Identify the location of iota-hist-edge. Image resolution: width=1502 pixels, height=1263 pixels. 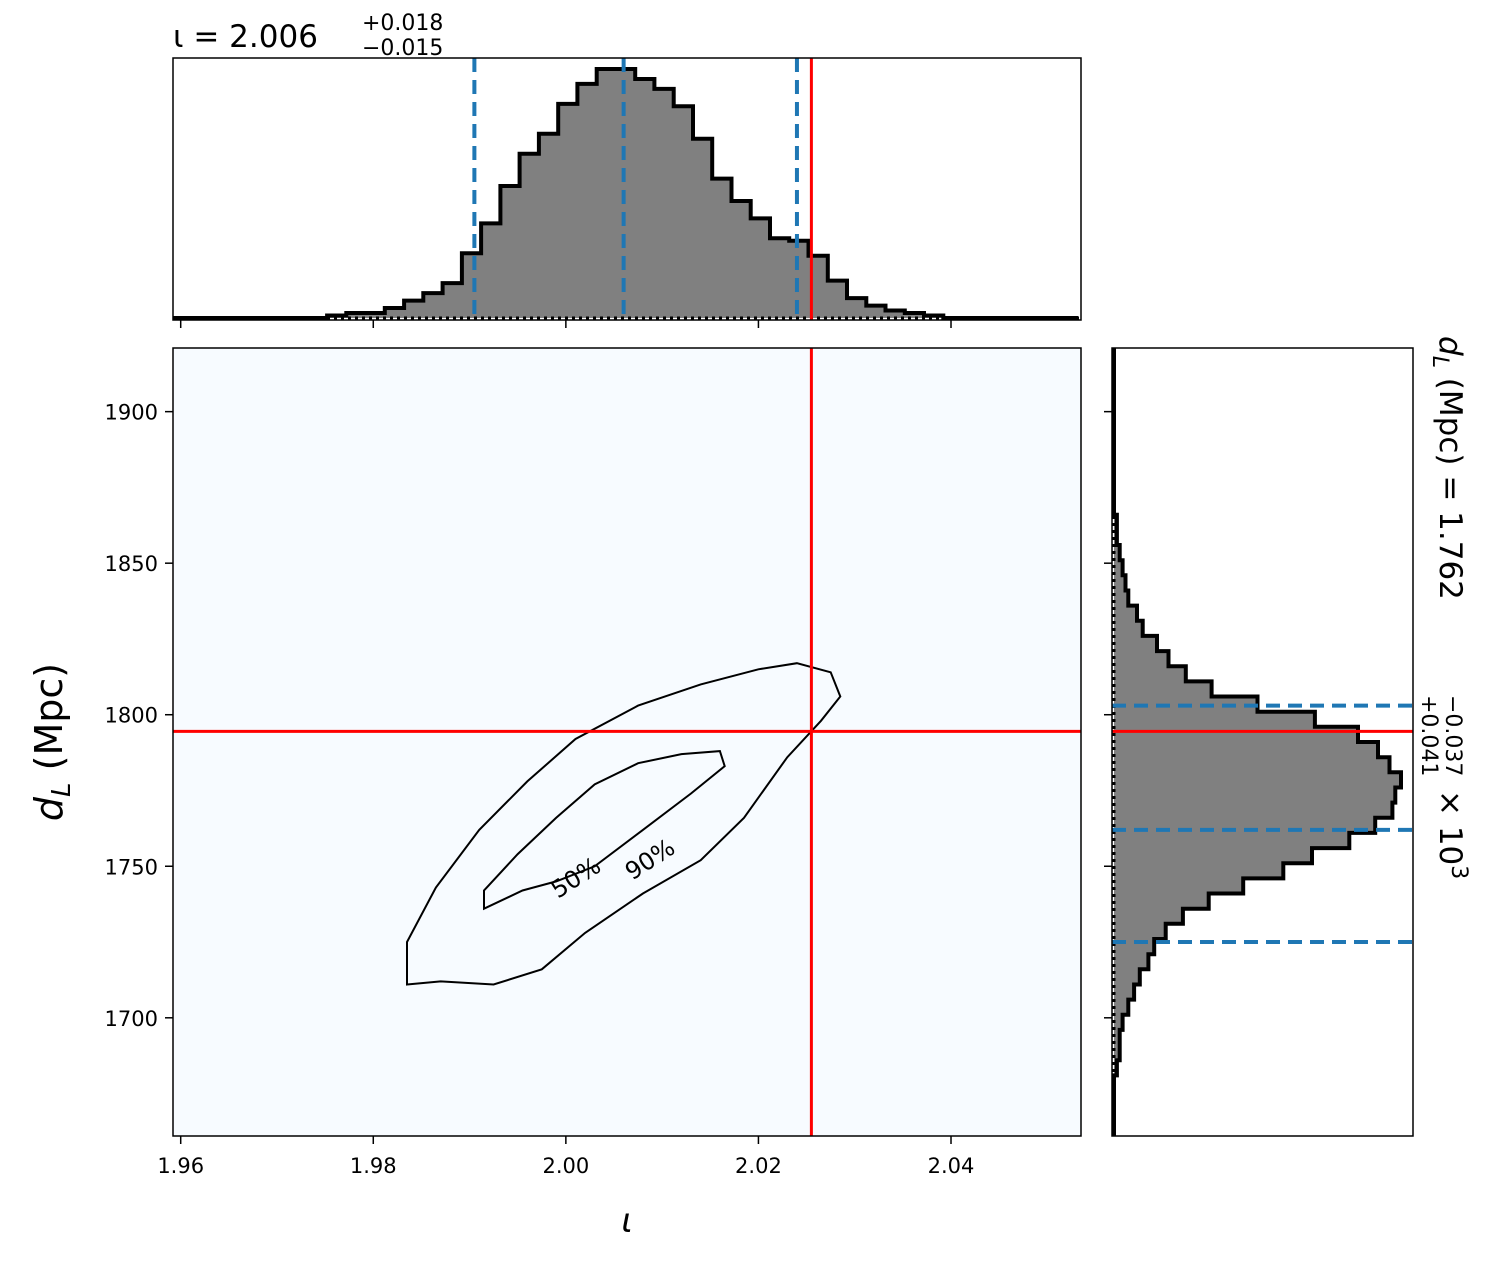
(626, 193).